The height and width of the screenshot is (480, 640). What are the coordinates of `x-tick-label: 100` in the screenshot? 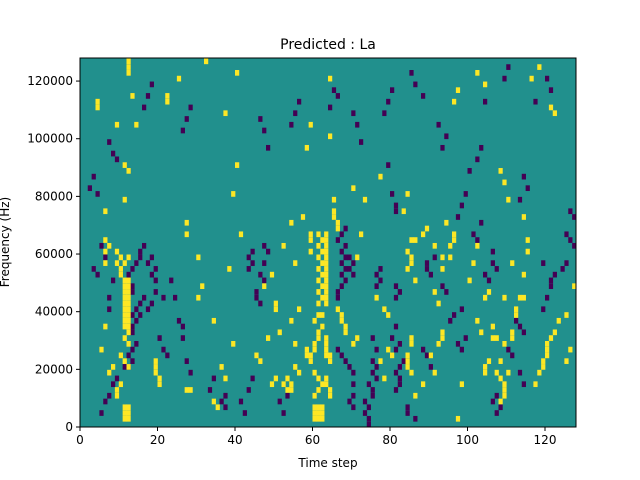 It's located at (467, 440).